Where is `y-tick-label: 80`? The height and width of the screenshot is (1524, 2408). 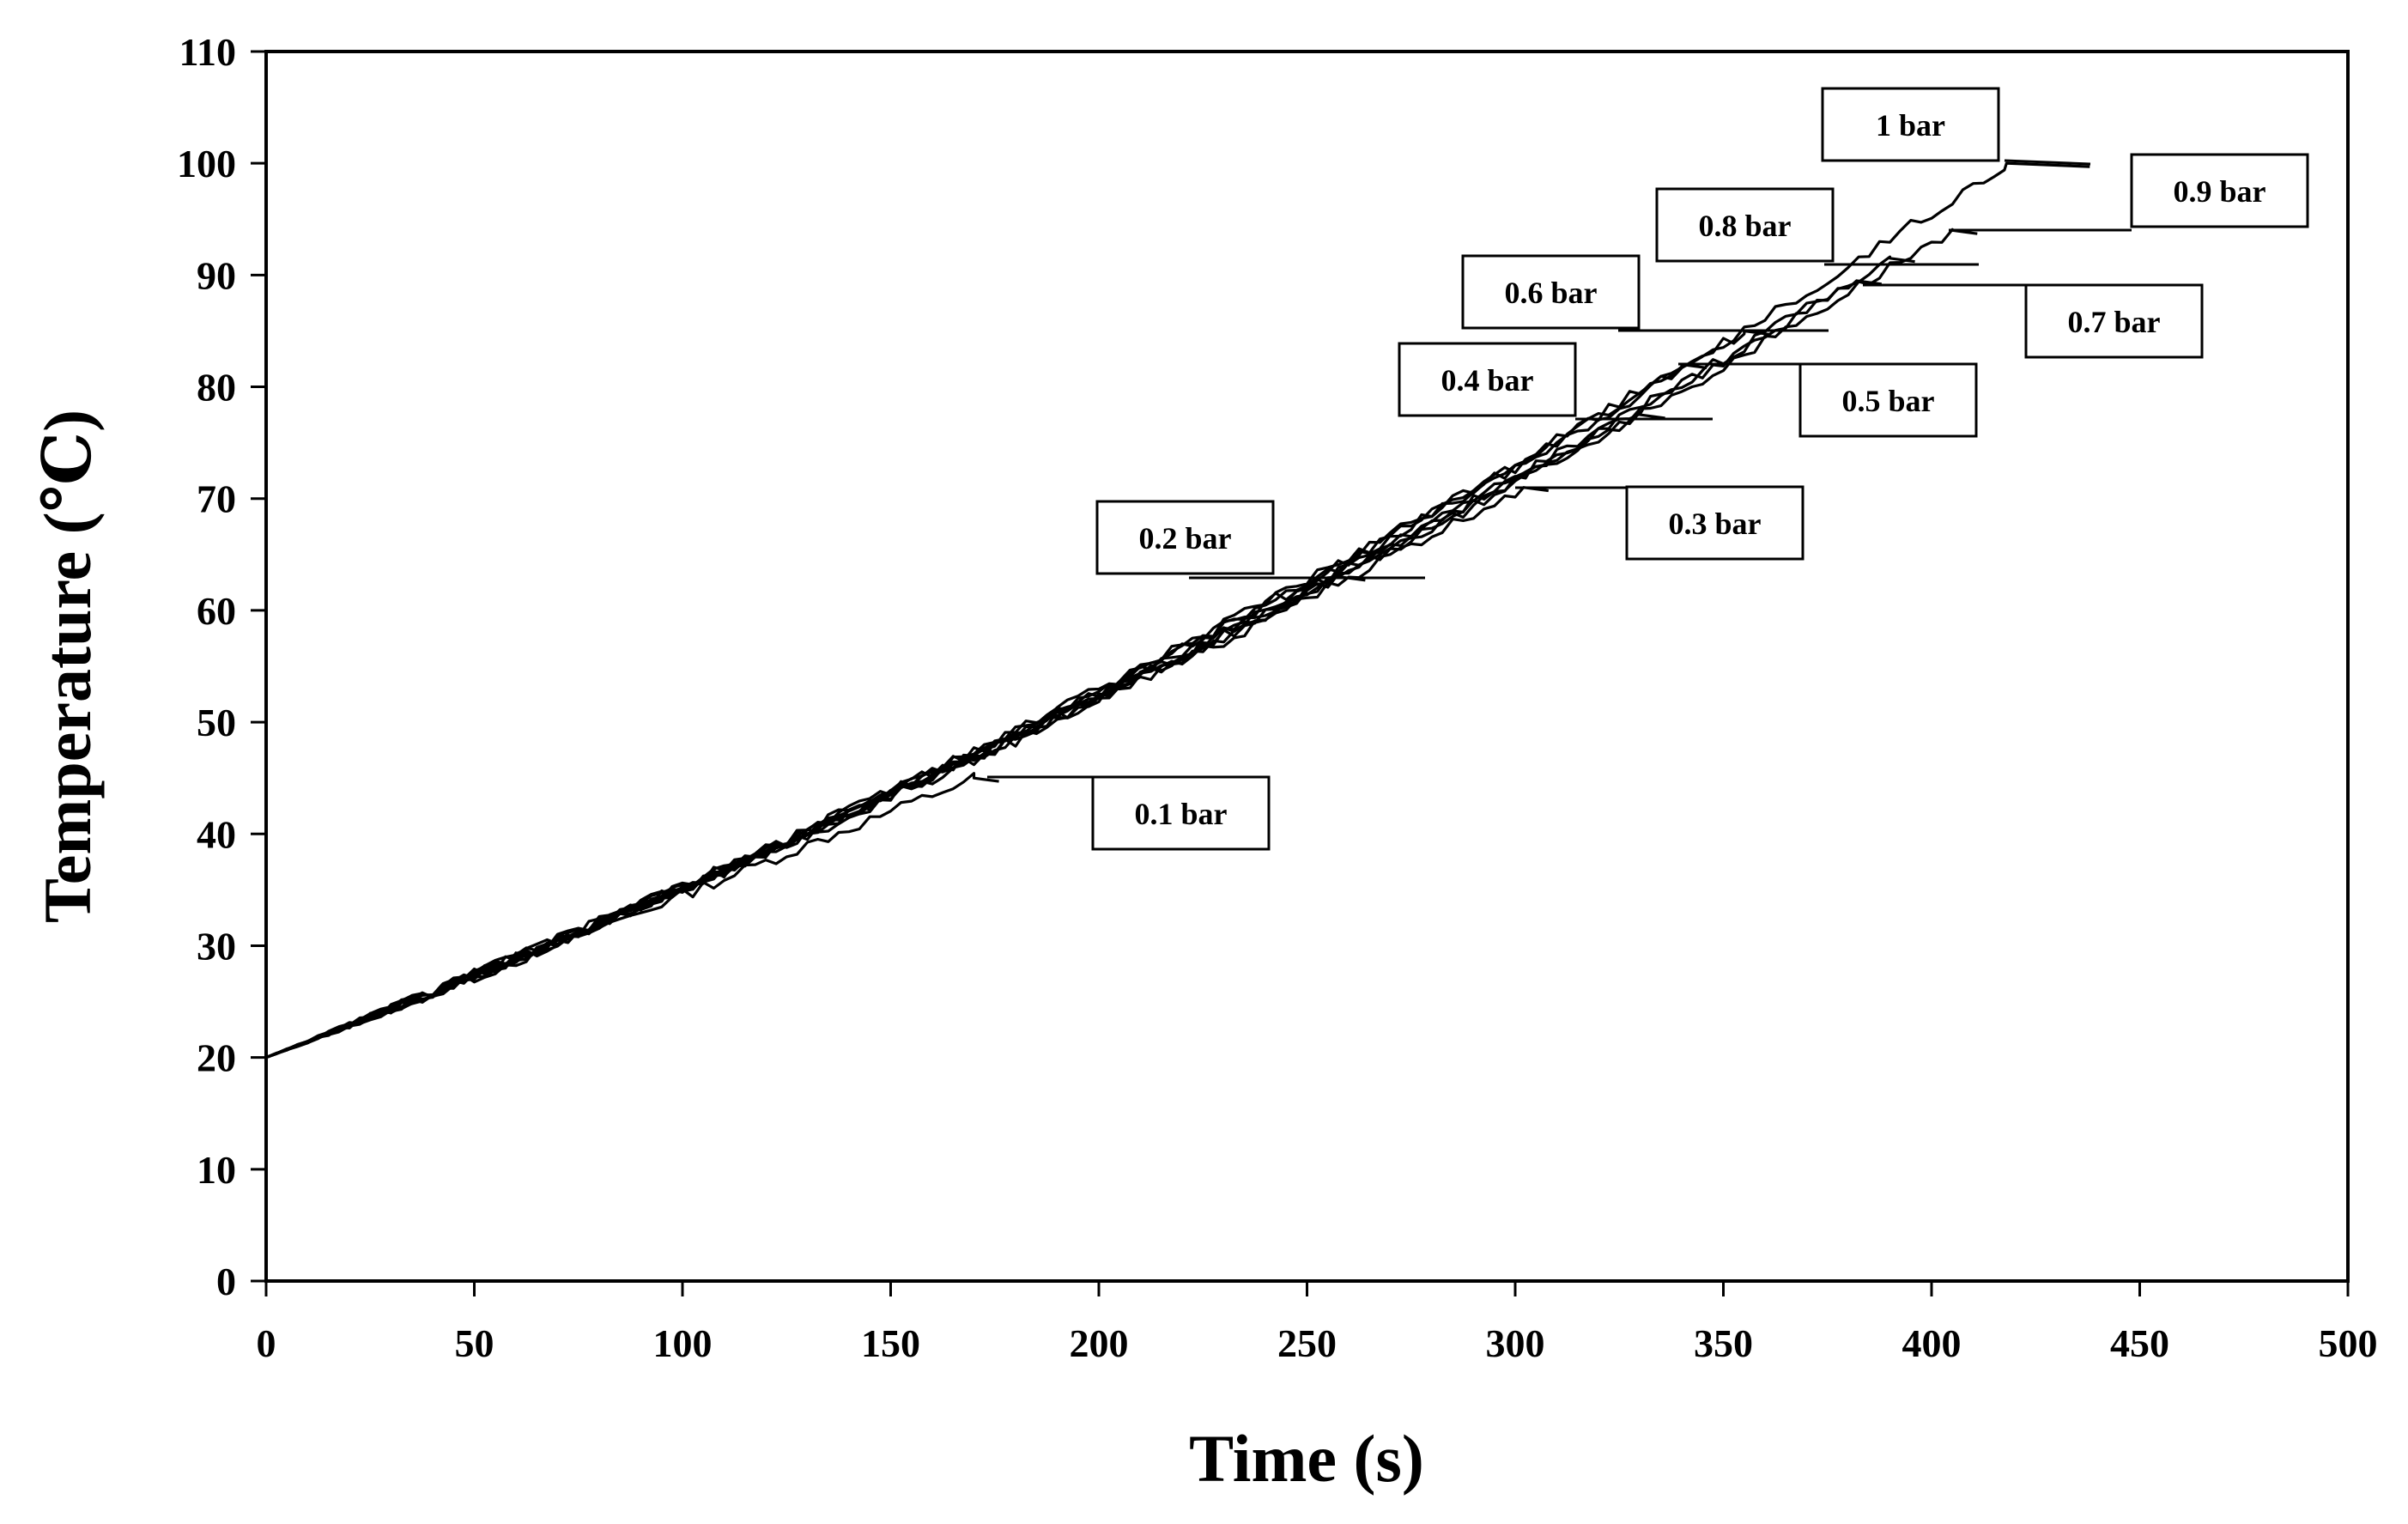 y-tick-label: 80 is located at coordinates (216, 388).